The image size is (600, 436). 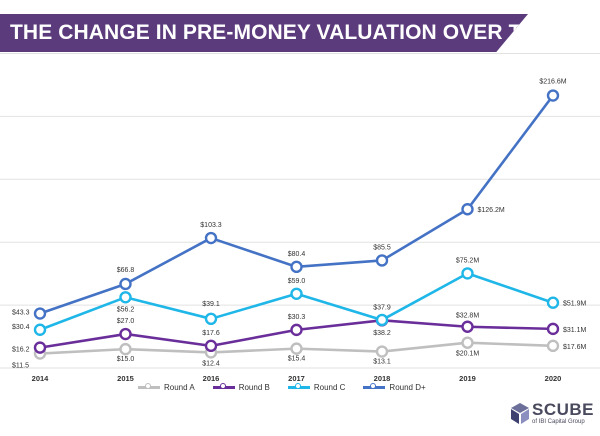 What do you see at coordinates (382, 247) in the screenshot?
I see `data-label: $85.5` at bounding box center [382, 247].